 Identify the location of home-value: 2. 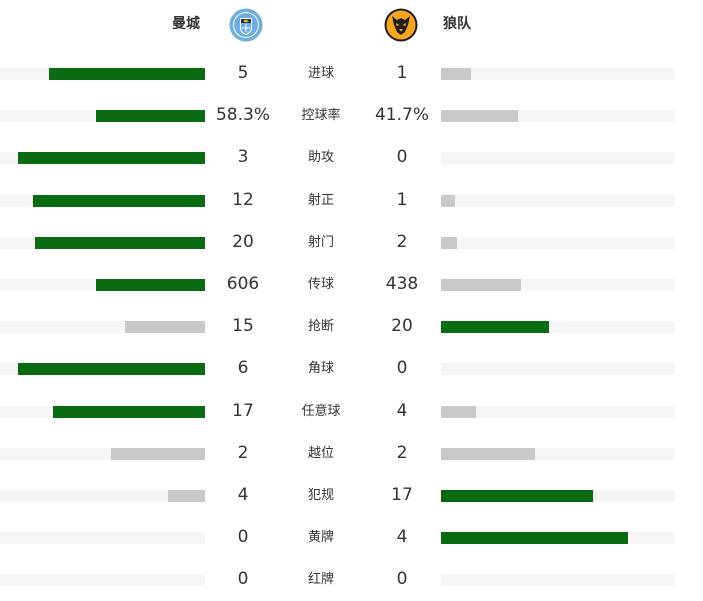
(243, 453).